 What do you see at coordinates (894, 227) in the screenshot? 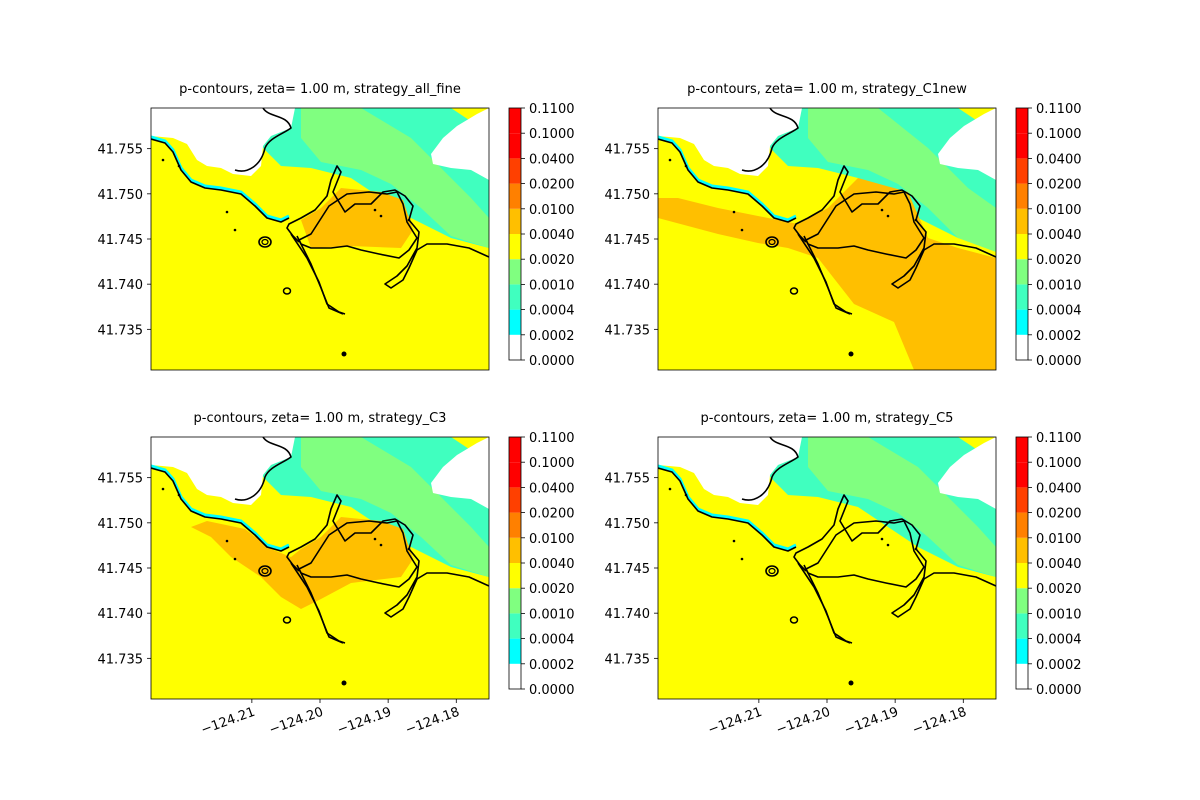
I see `shoreline-east` at bounding box center [894, 227].